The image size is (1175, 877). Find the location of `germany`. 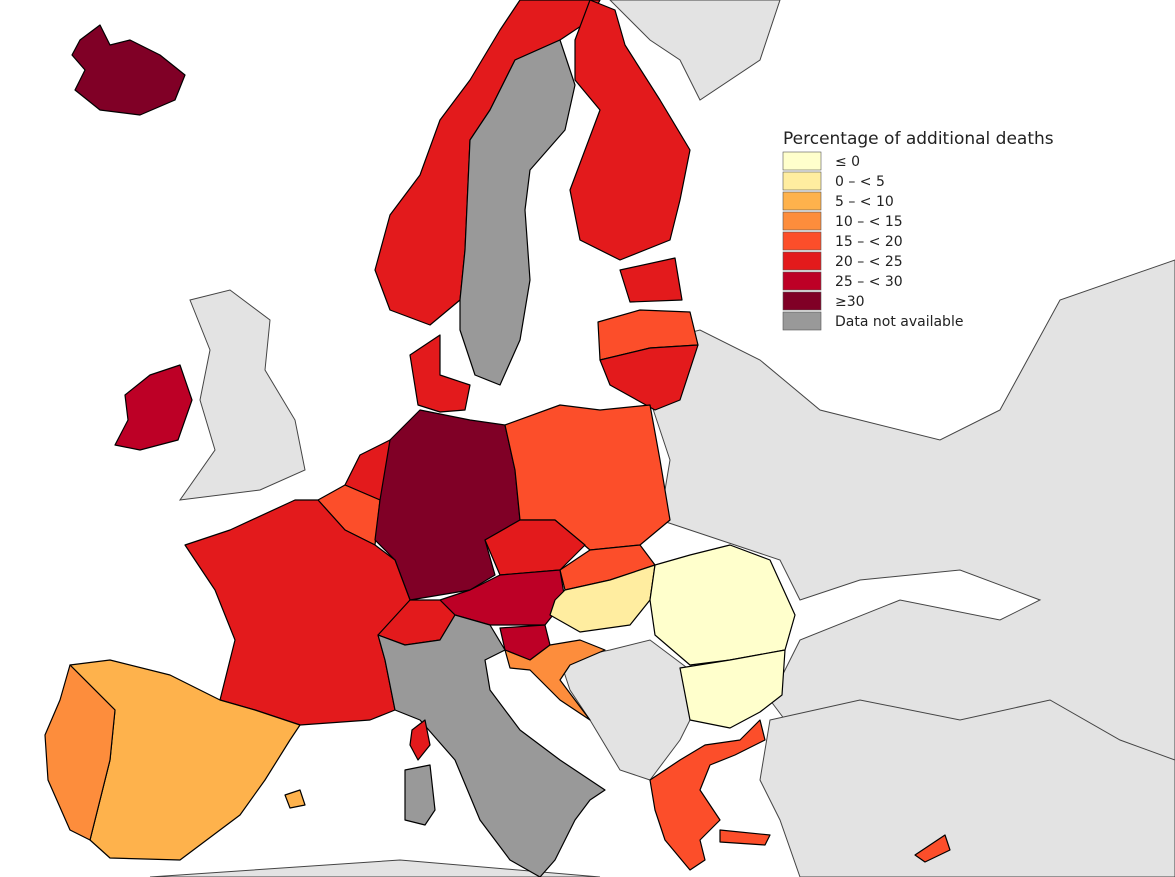

germany is located at coordinates (447, 505).